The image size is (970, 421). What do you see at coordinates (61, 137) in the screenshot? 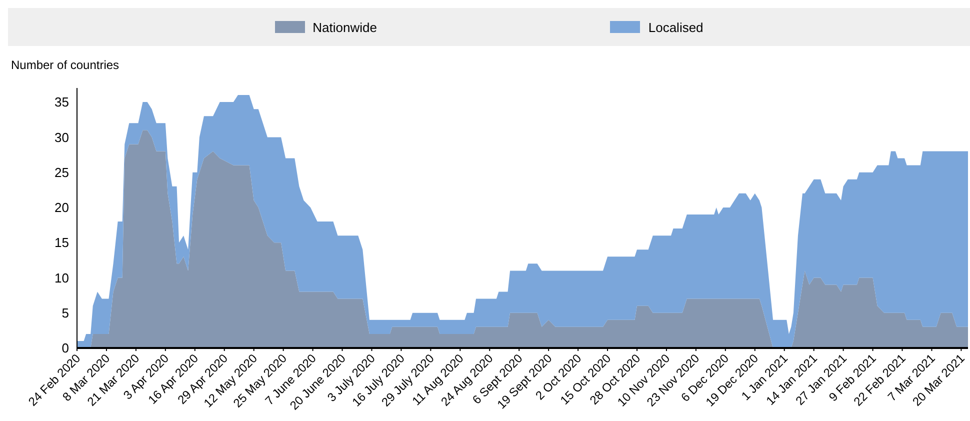
I see `y-tick-label: 30` at bounding box center [61, 137].